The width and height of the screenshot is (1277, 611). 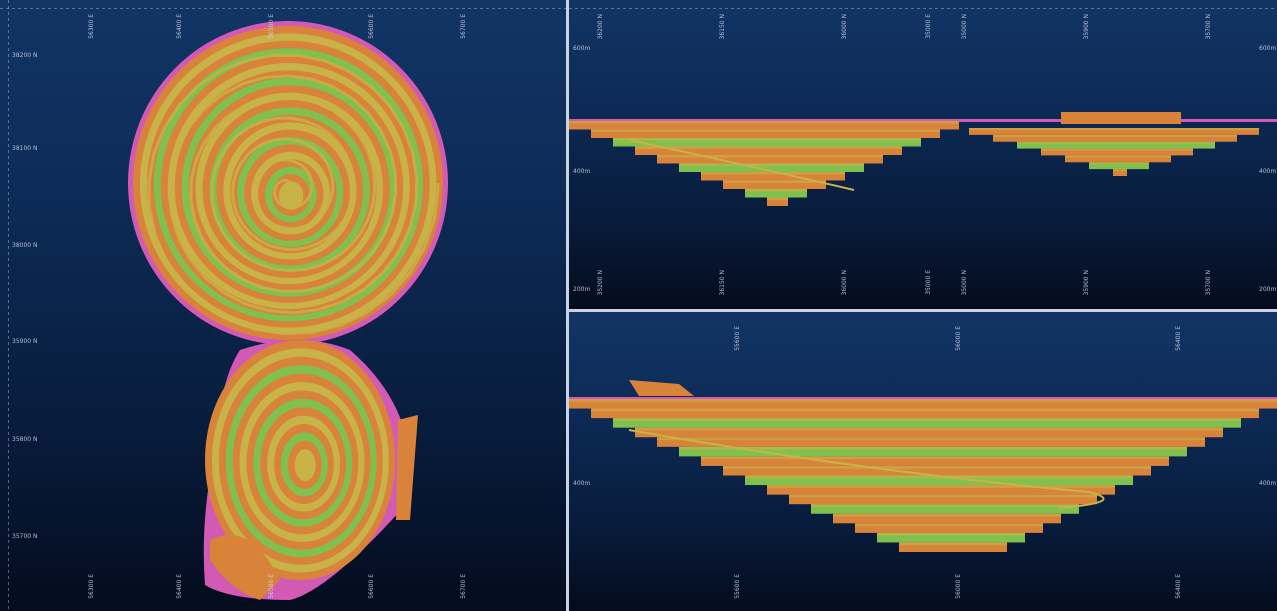 I want to click on plan-easting-label: 56500 E, so click(x=271, y=26).